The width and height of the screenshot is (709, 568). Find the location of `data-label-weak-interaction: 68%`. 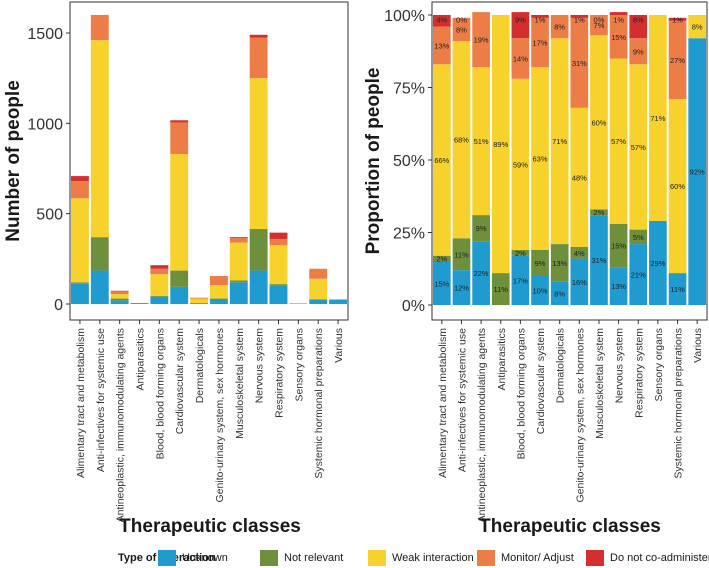

data-label-weak-interaction: 68% is located at coordinates (461, 140).